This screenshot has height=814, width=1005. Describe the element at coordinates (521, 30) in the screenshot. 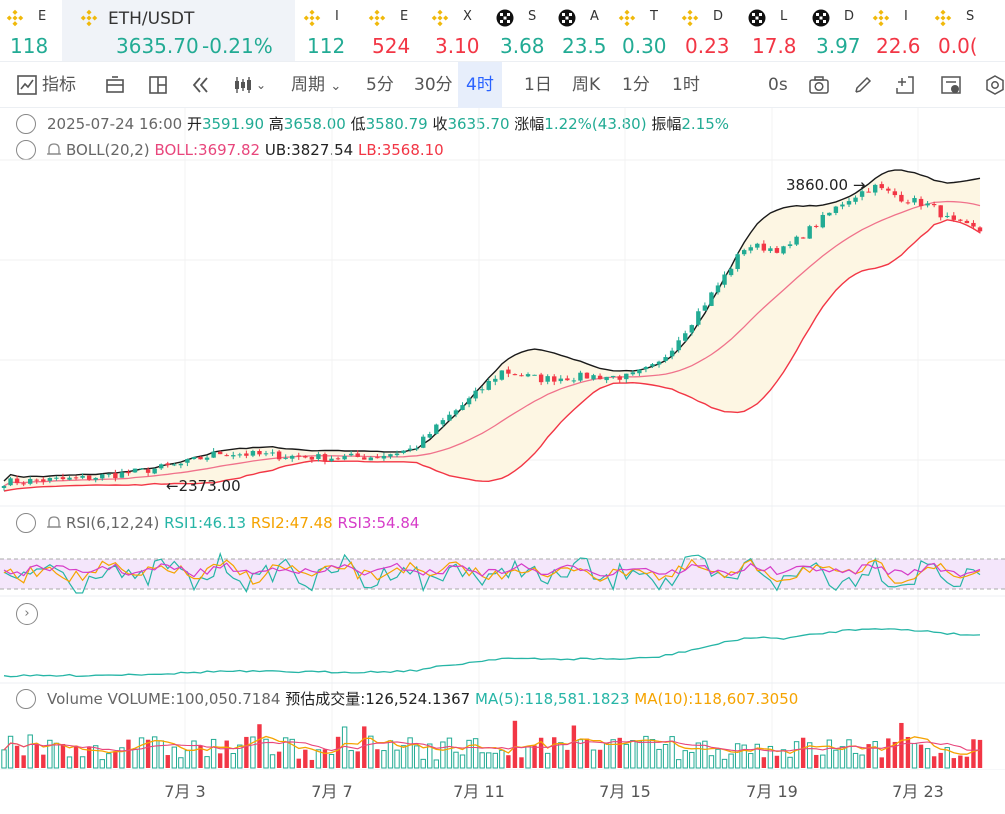

I see `ticker-item: S 3.68` at that location.